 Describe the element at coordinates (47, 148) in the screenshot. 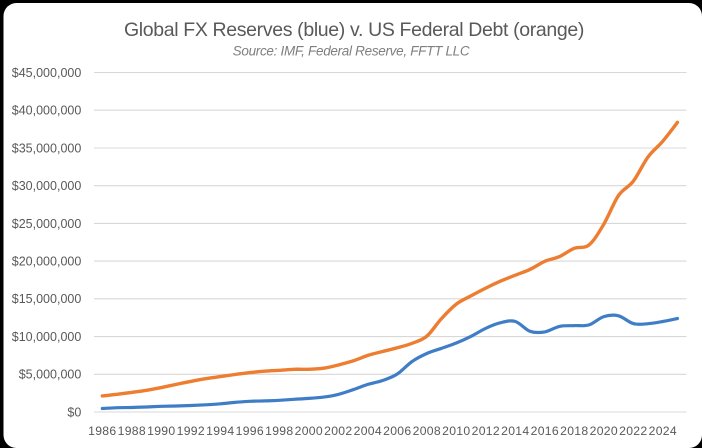

I see `svg-text: $35,000,000` at that location.